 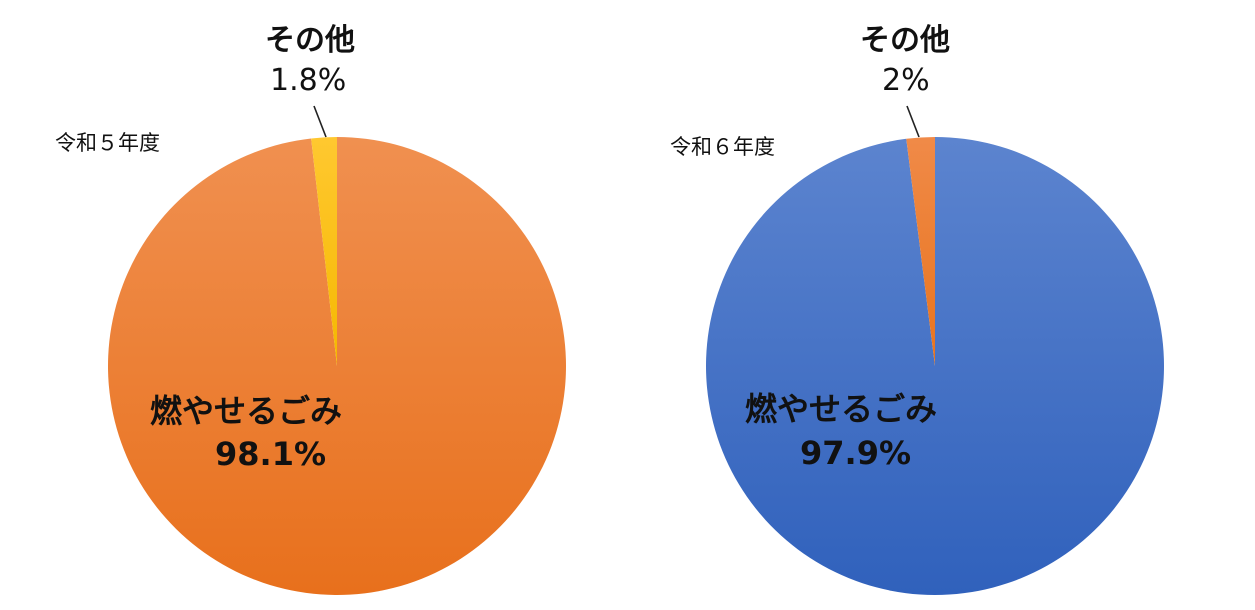 What do you see at coordinates (308, 80) in the screenshot?
I see `slice-value-other: 1.8%` at bounding box center [308, 80].